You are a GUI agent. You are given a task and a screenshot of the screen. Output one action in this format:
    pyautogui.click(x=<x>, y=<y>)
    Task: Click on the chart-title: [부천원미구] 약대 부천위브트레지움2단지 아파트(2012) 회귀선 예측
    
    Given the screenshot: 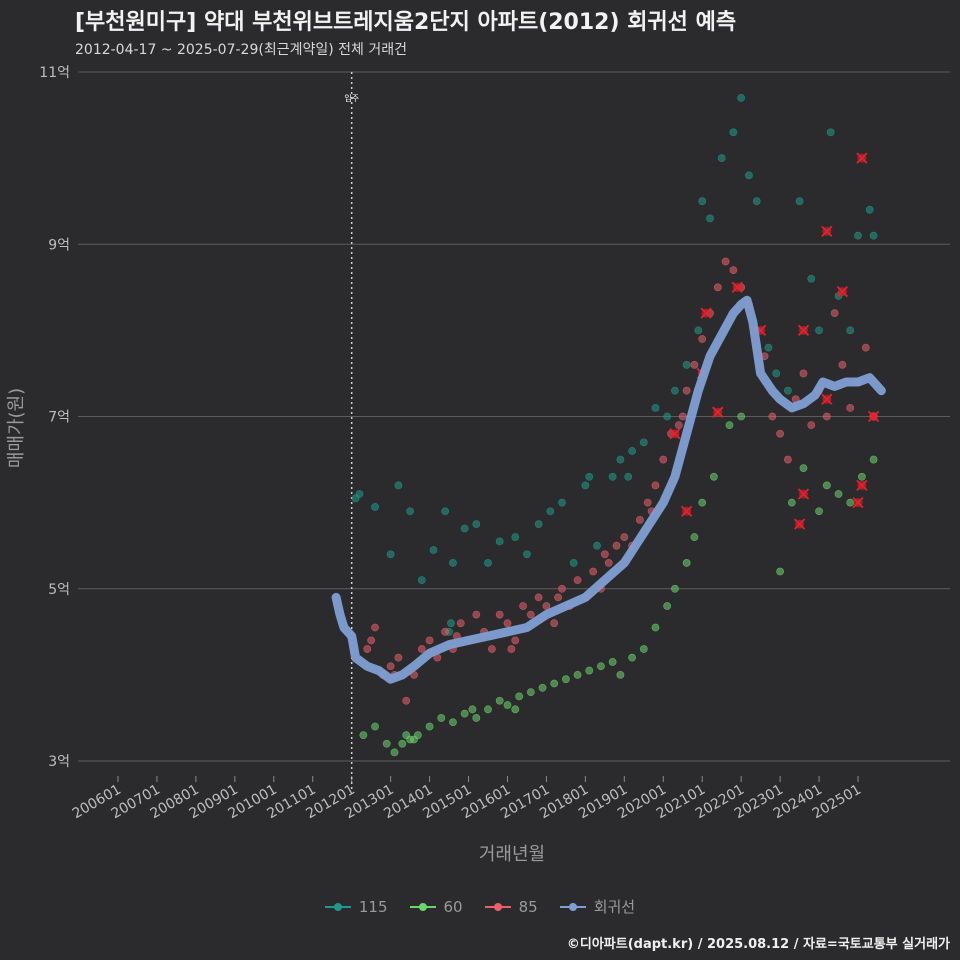 What is the action you would take?
    pyautogui.click(x=406, y=22)
    